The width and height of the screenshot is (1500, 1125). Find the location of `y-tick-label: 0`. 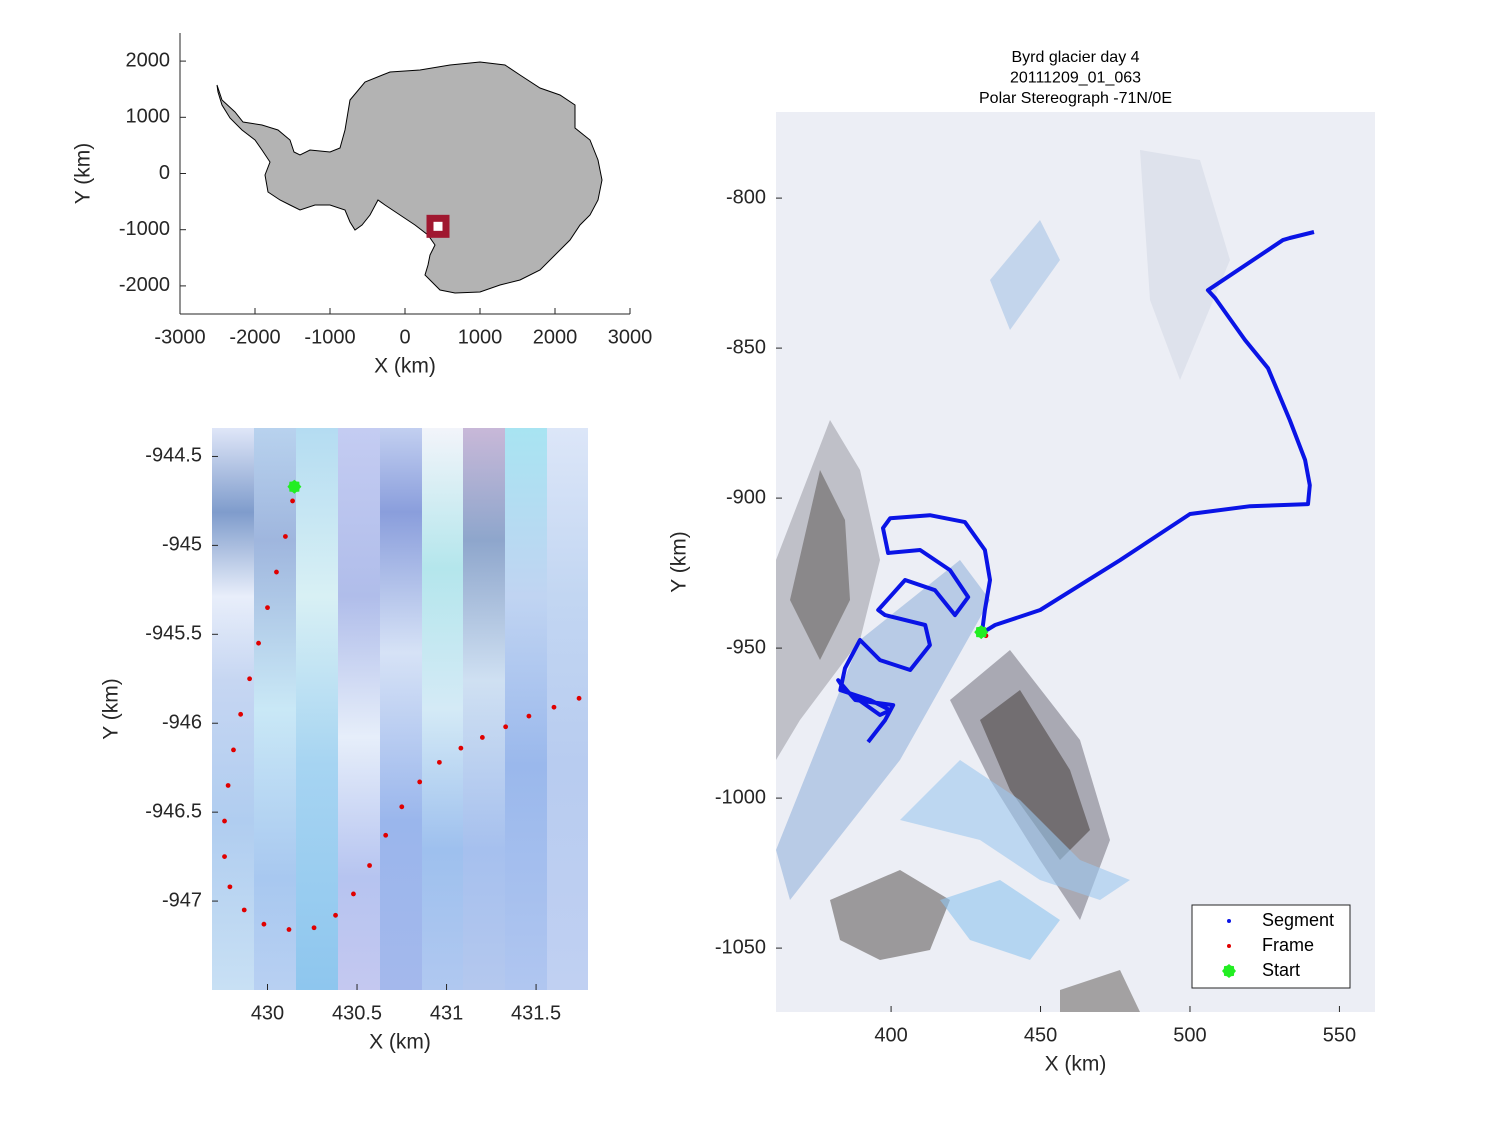

y-tick-label: 0 is located at coordinates (164, 173).